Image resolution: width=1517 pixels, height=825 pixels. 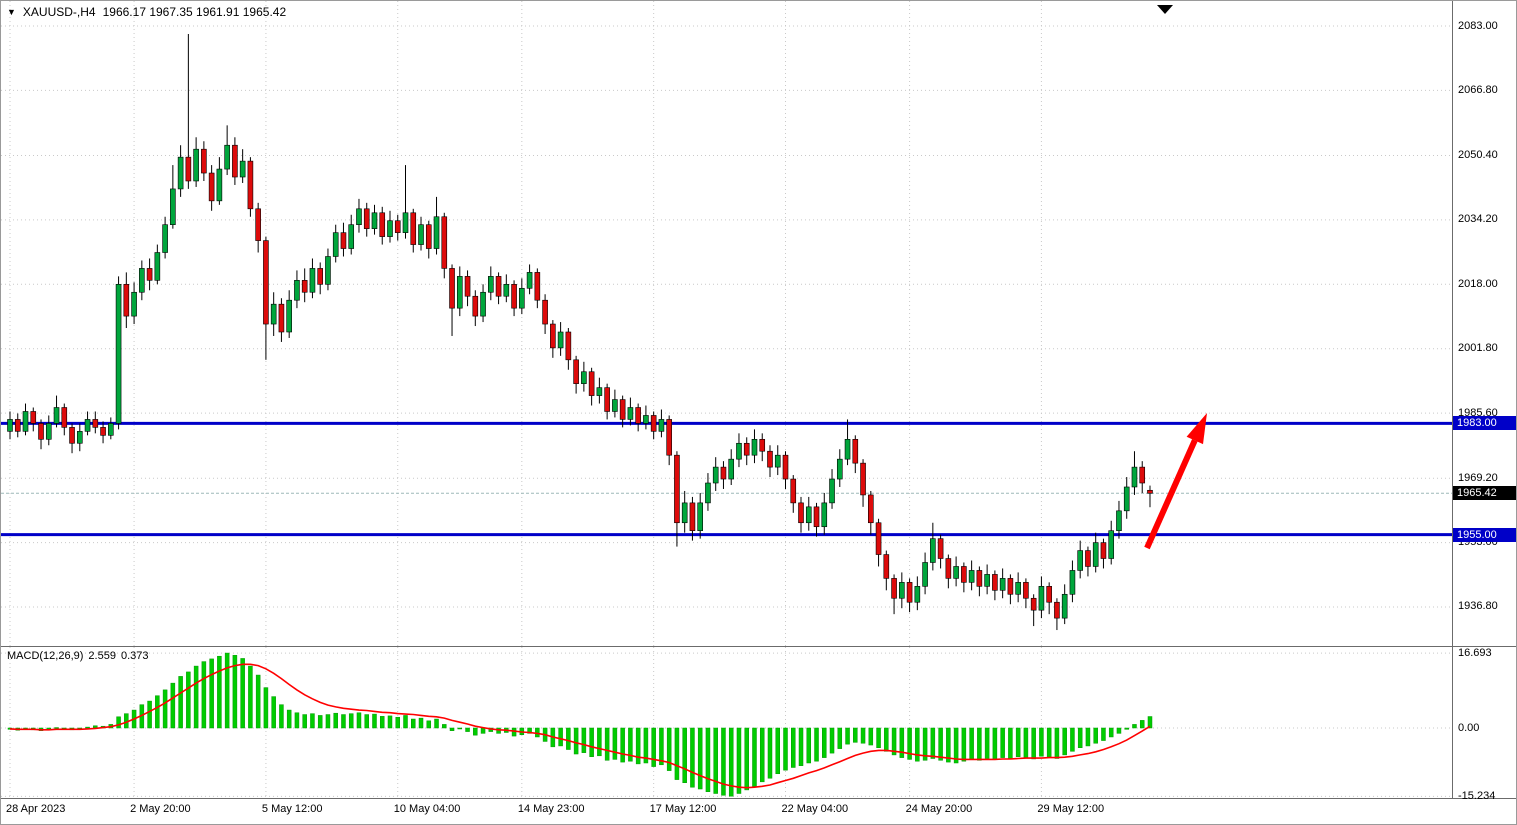 I want to click on macd-tick-label: 16.693, so click(x=1475, y=652).